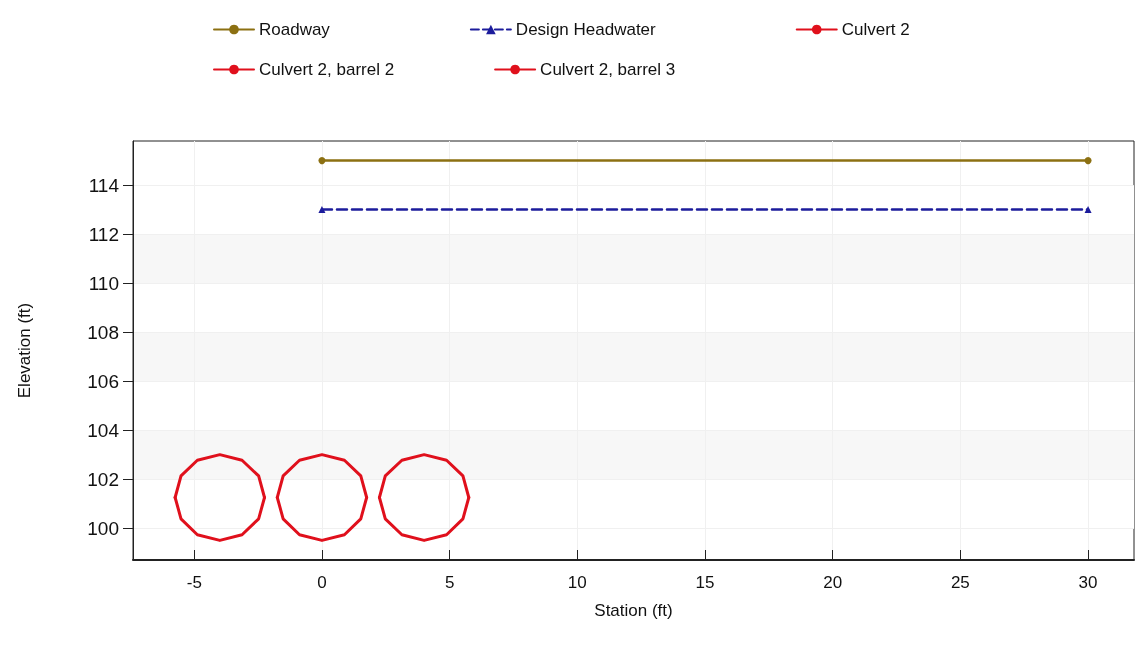 The width and height of the screenshot is (1144, 647). I want to click on y-tick-label: 102, so click(103, 479).